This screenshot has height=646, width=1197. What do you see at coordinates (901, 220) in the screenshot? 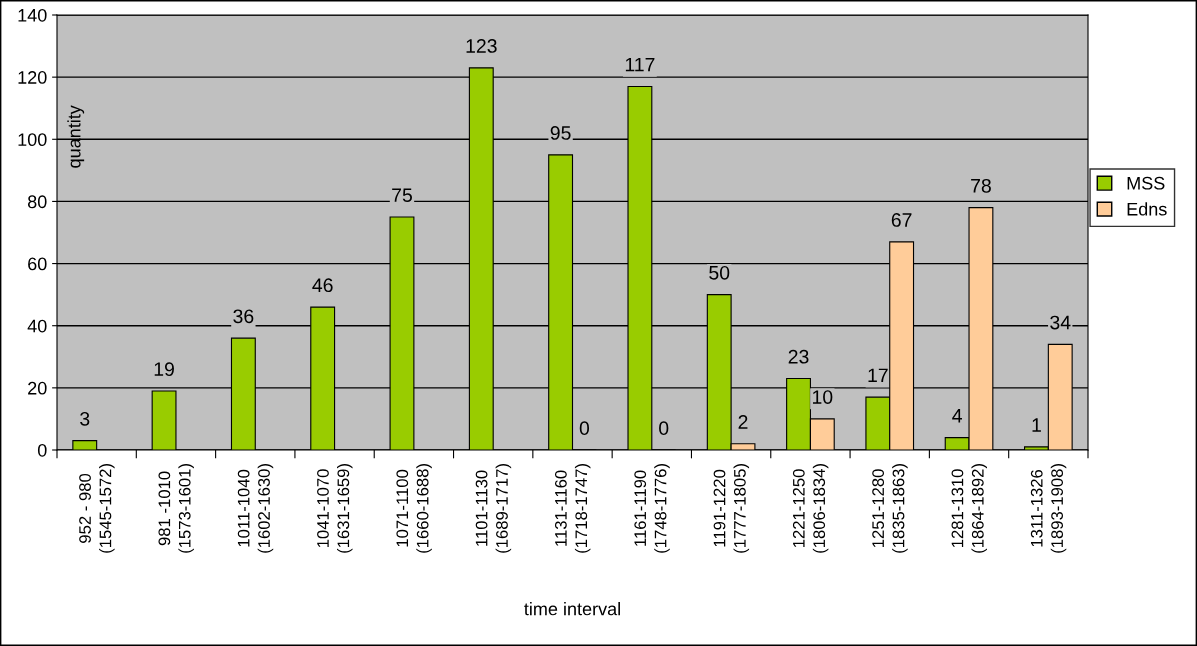
I see `data-label: 67` at bounding box center [901, 220].